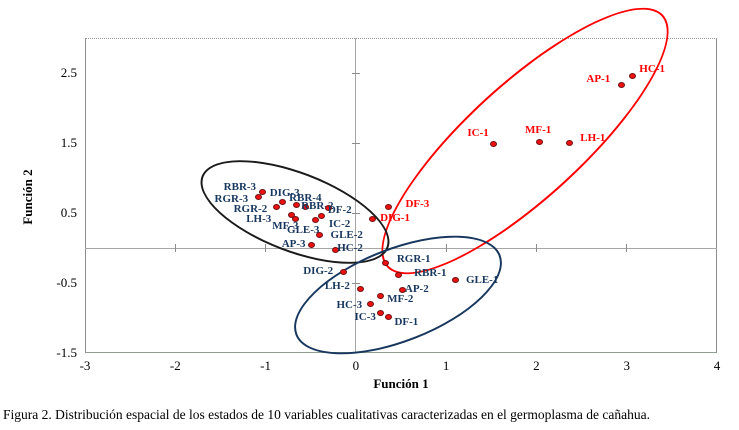 The image size is (739, 430). Describe the element at coordinates (652, 68) in the screenshot. I see `point-label-HC-1: HC-1` at that location.